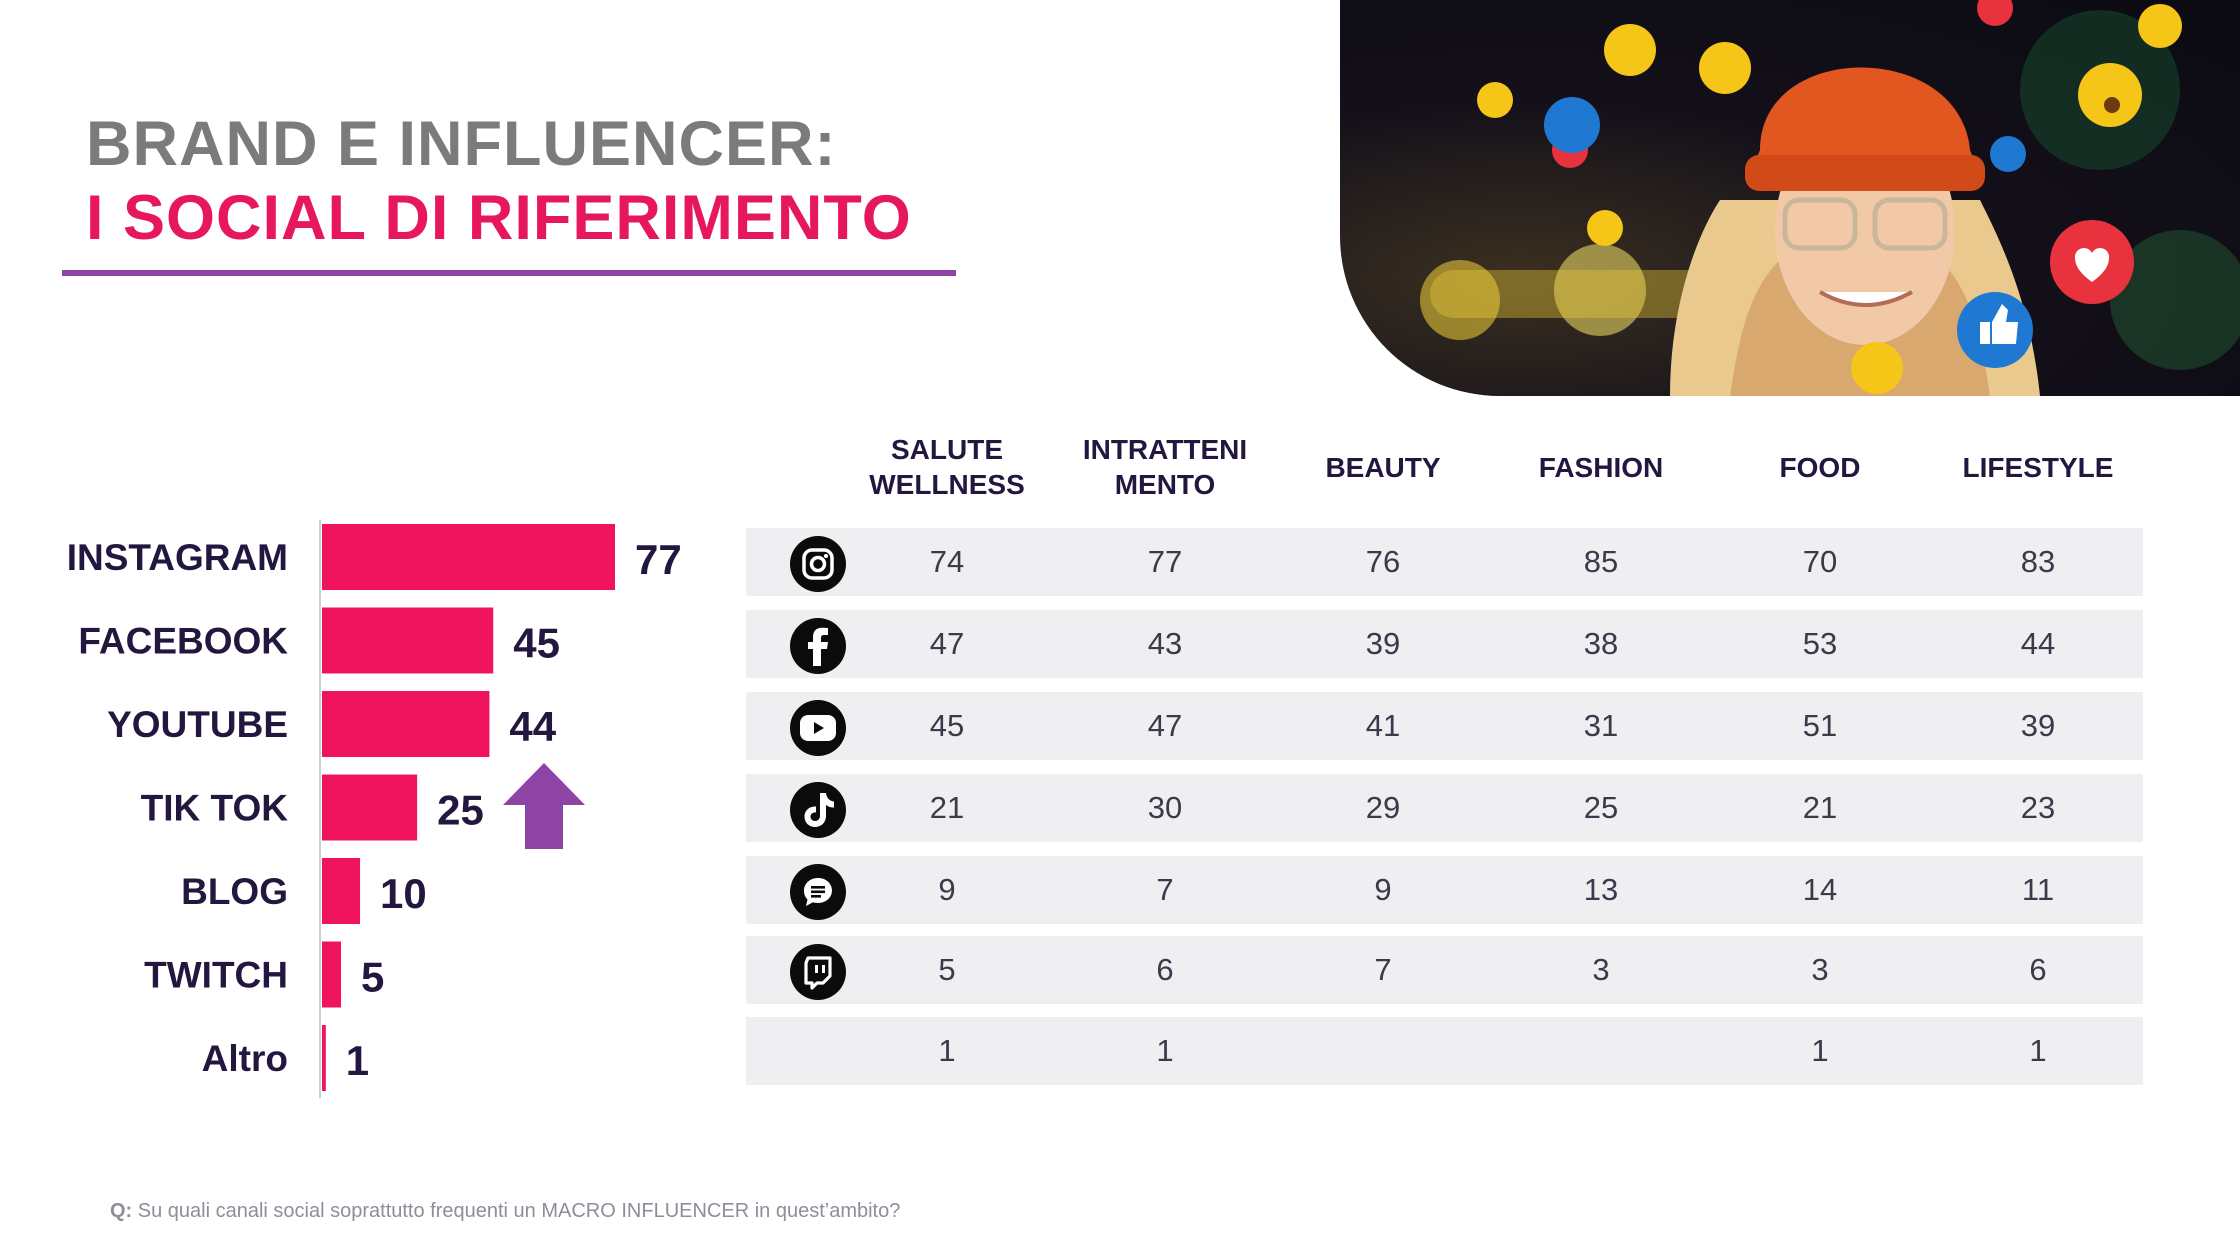  What do you see at coordinates (818, 728) in the screenshot?
I see `youtube-icon` at bounding box center [818, 728].